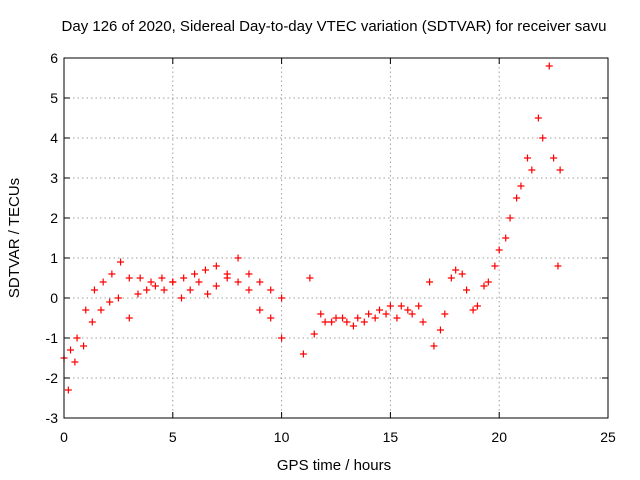  What do you see at coordinates (499, 437) in the screenshot?
I see `x-tick-label: 20` at bounding box center [499, 437].